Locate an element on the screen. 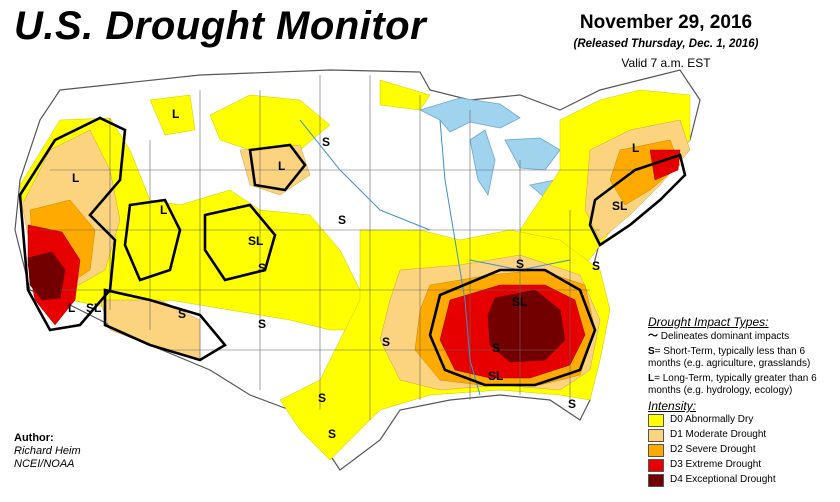 Image resolution: width=840 pixels, height=502 pixels. report-date: November 29, 2016 is located at coordinates (666, 22).